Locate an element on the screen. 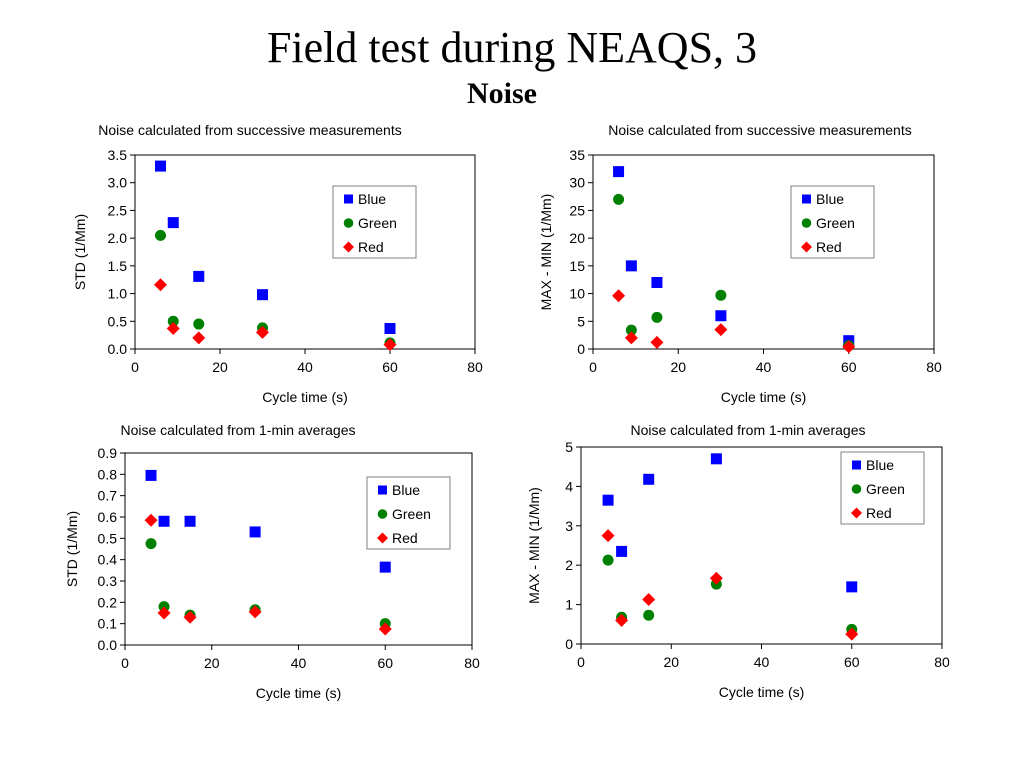  y-tick-label: 0 is located at coordinates (581, 349).